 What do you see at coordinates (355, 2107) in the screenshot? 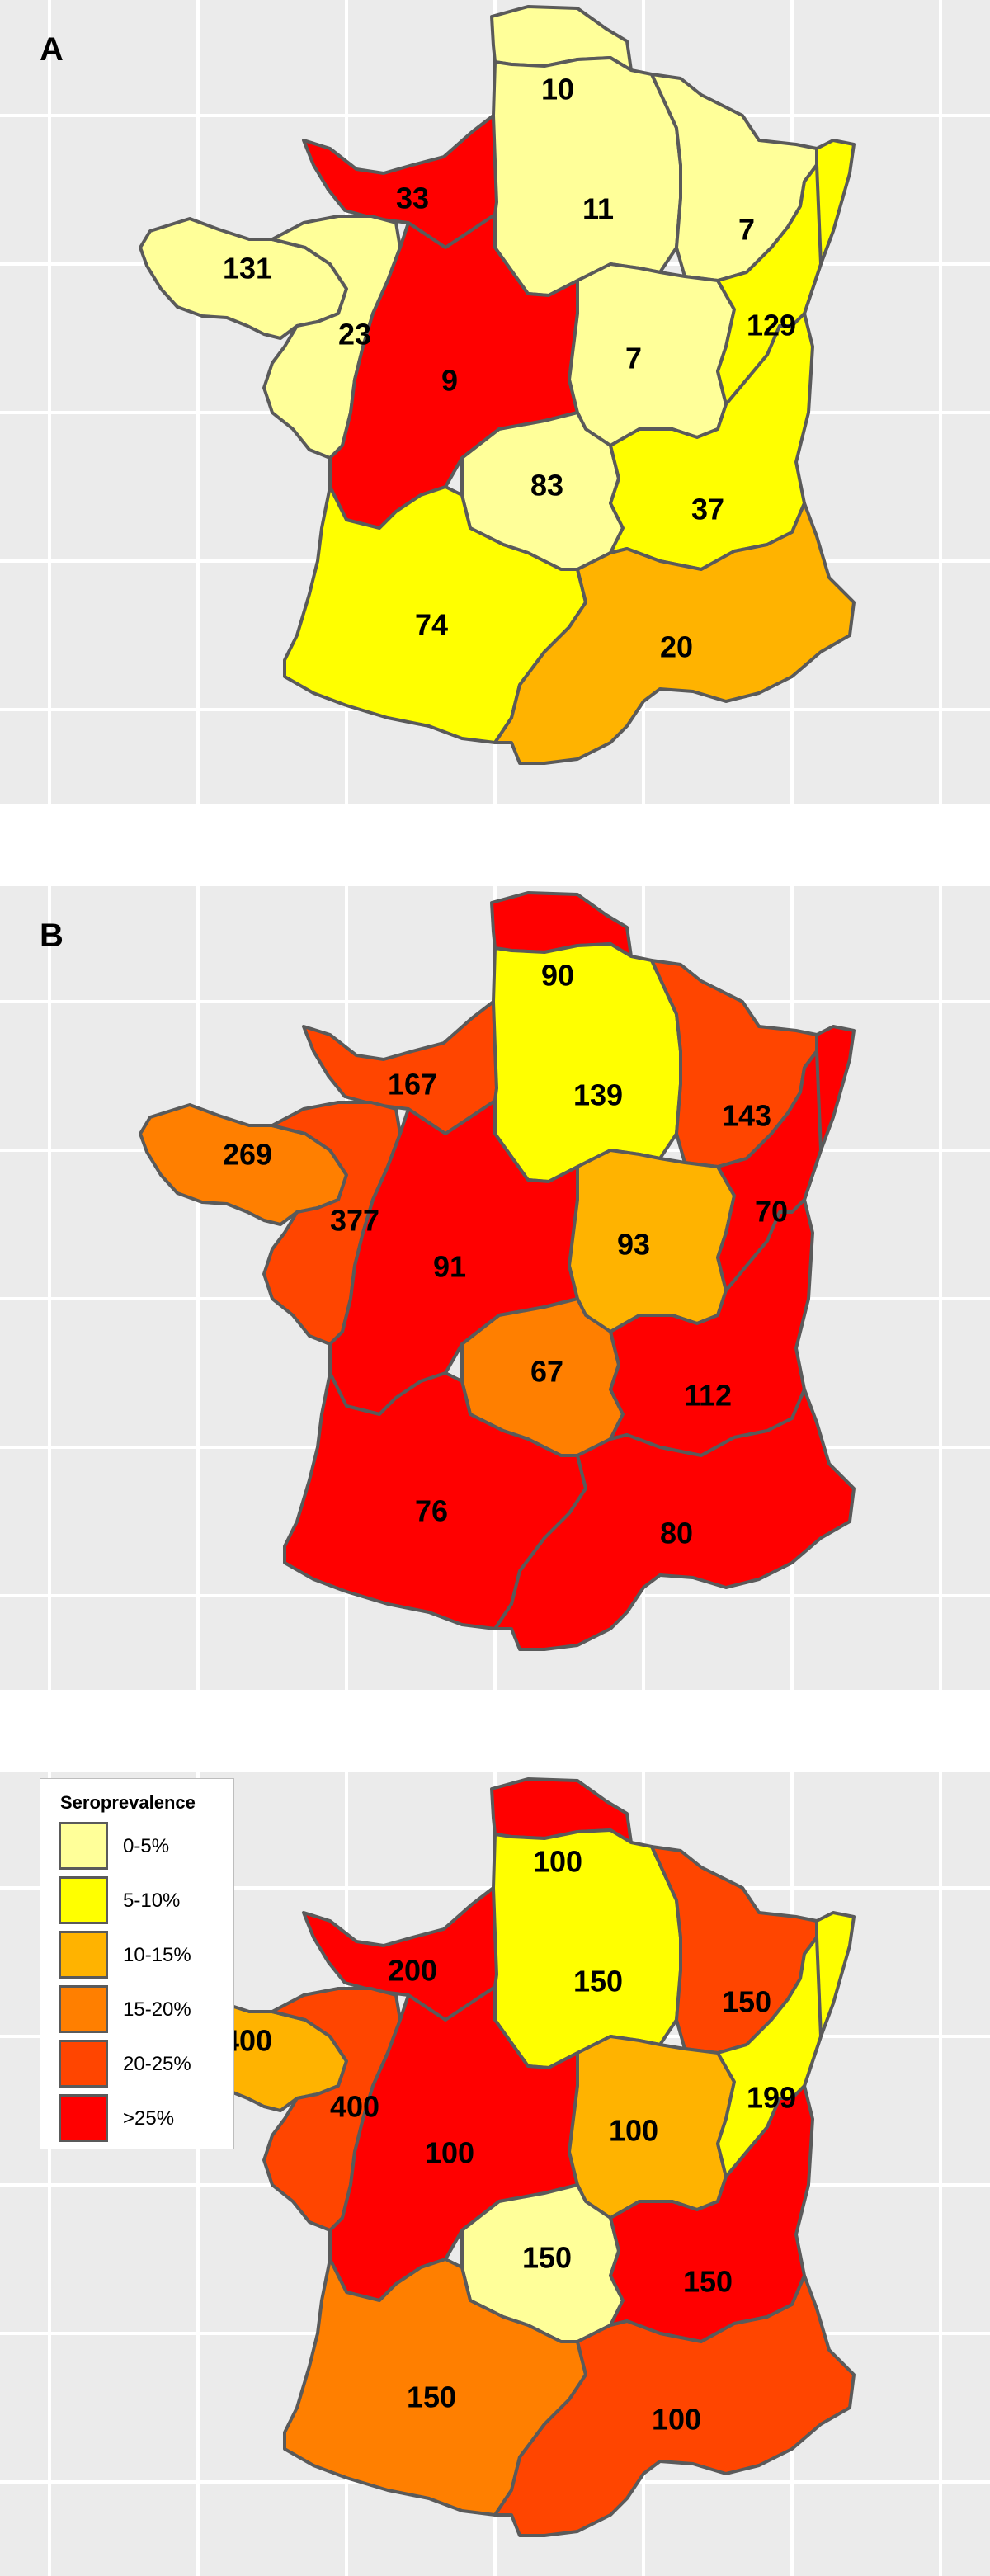
I see `region-count-pays-de-la-loire: 400` at bounding box center [355, 2107].